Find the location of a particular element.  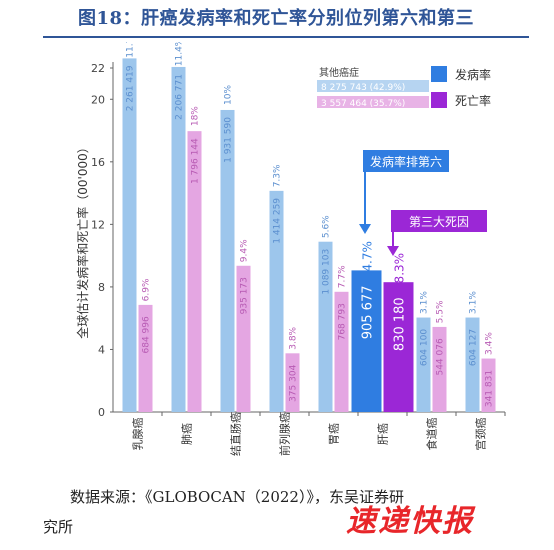

value-label: 375 304 is located at coordinates (294, 382).